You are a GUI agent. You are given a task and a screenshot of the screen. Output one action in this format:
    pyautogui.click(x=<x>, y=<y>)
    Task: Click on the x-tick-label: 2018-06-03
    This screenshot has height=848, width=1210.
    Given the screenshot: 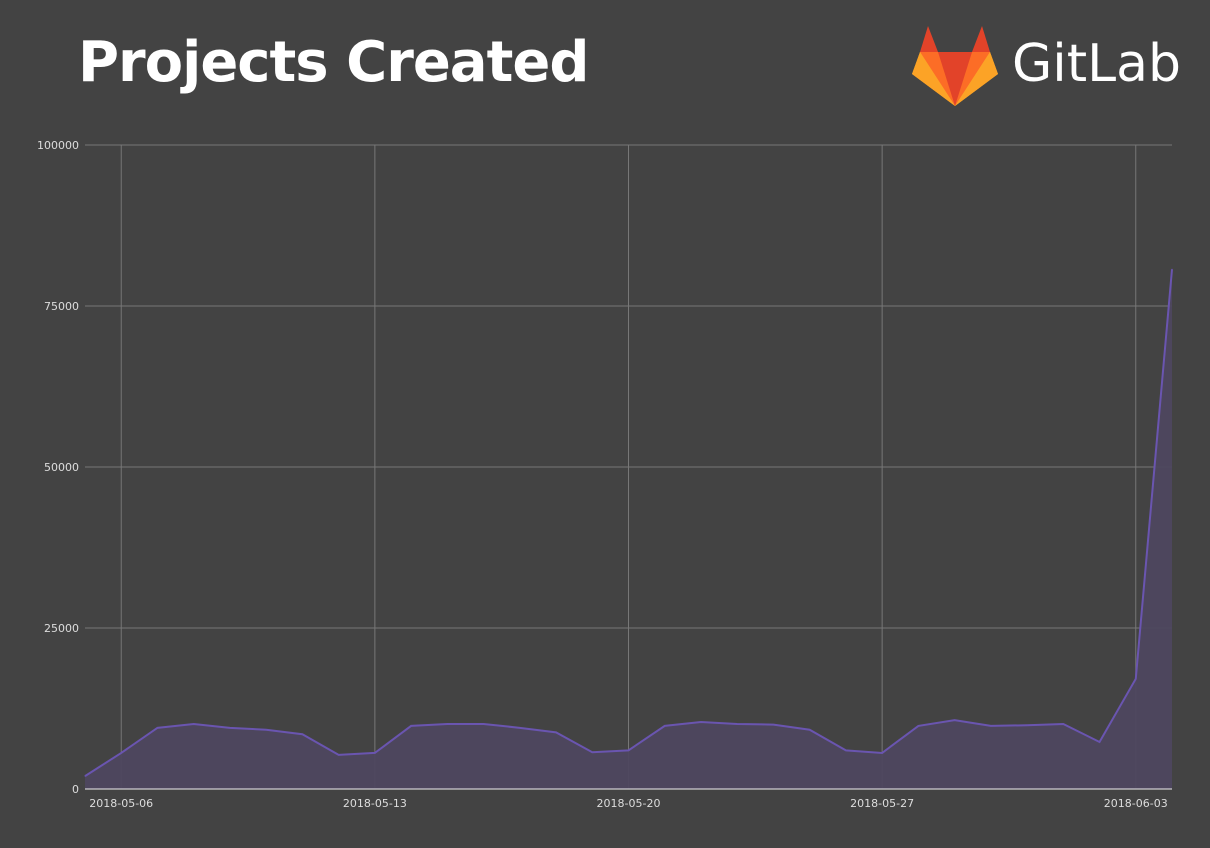 What is the action you would take?
    pyautogui.click(x=1136, y=803)
    